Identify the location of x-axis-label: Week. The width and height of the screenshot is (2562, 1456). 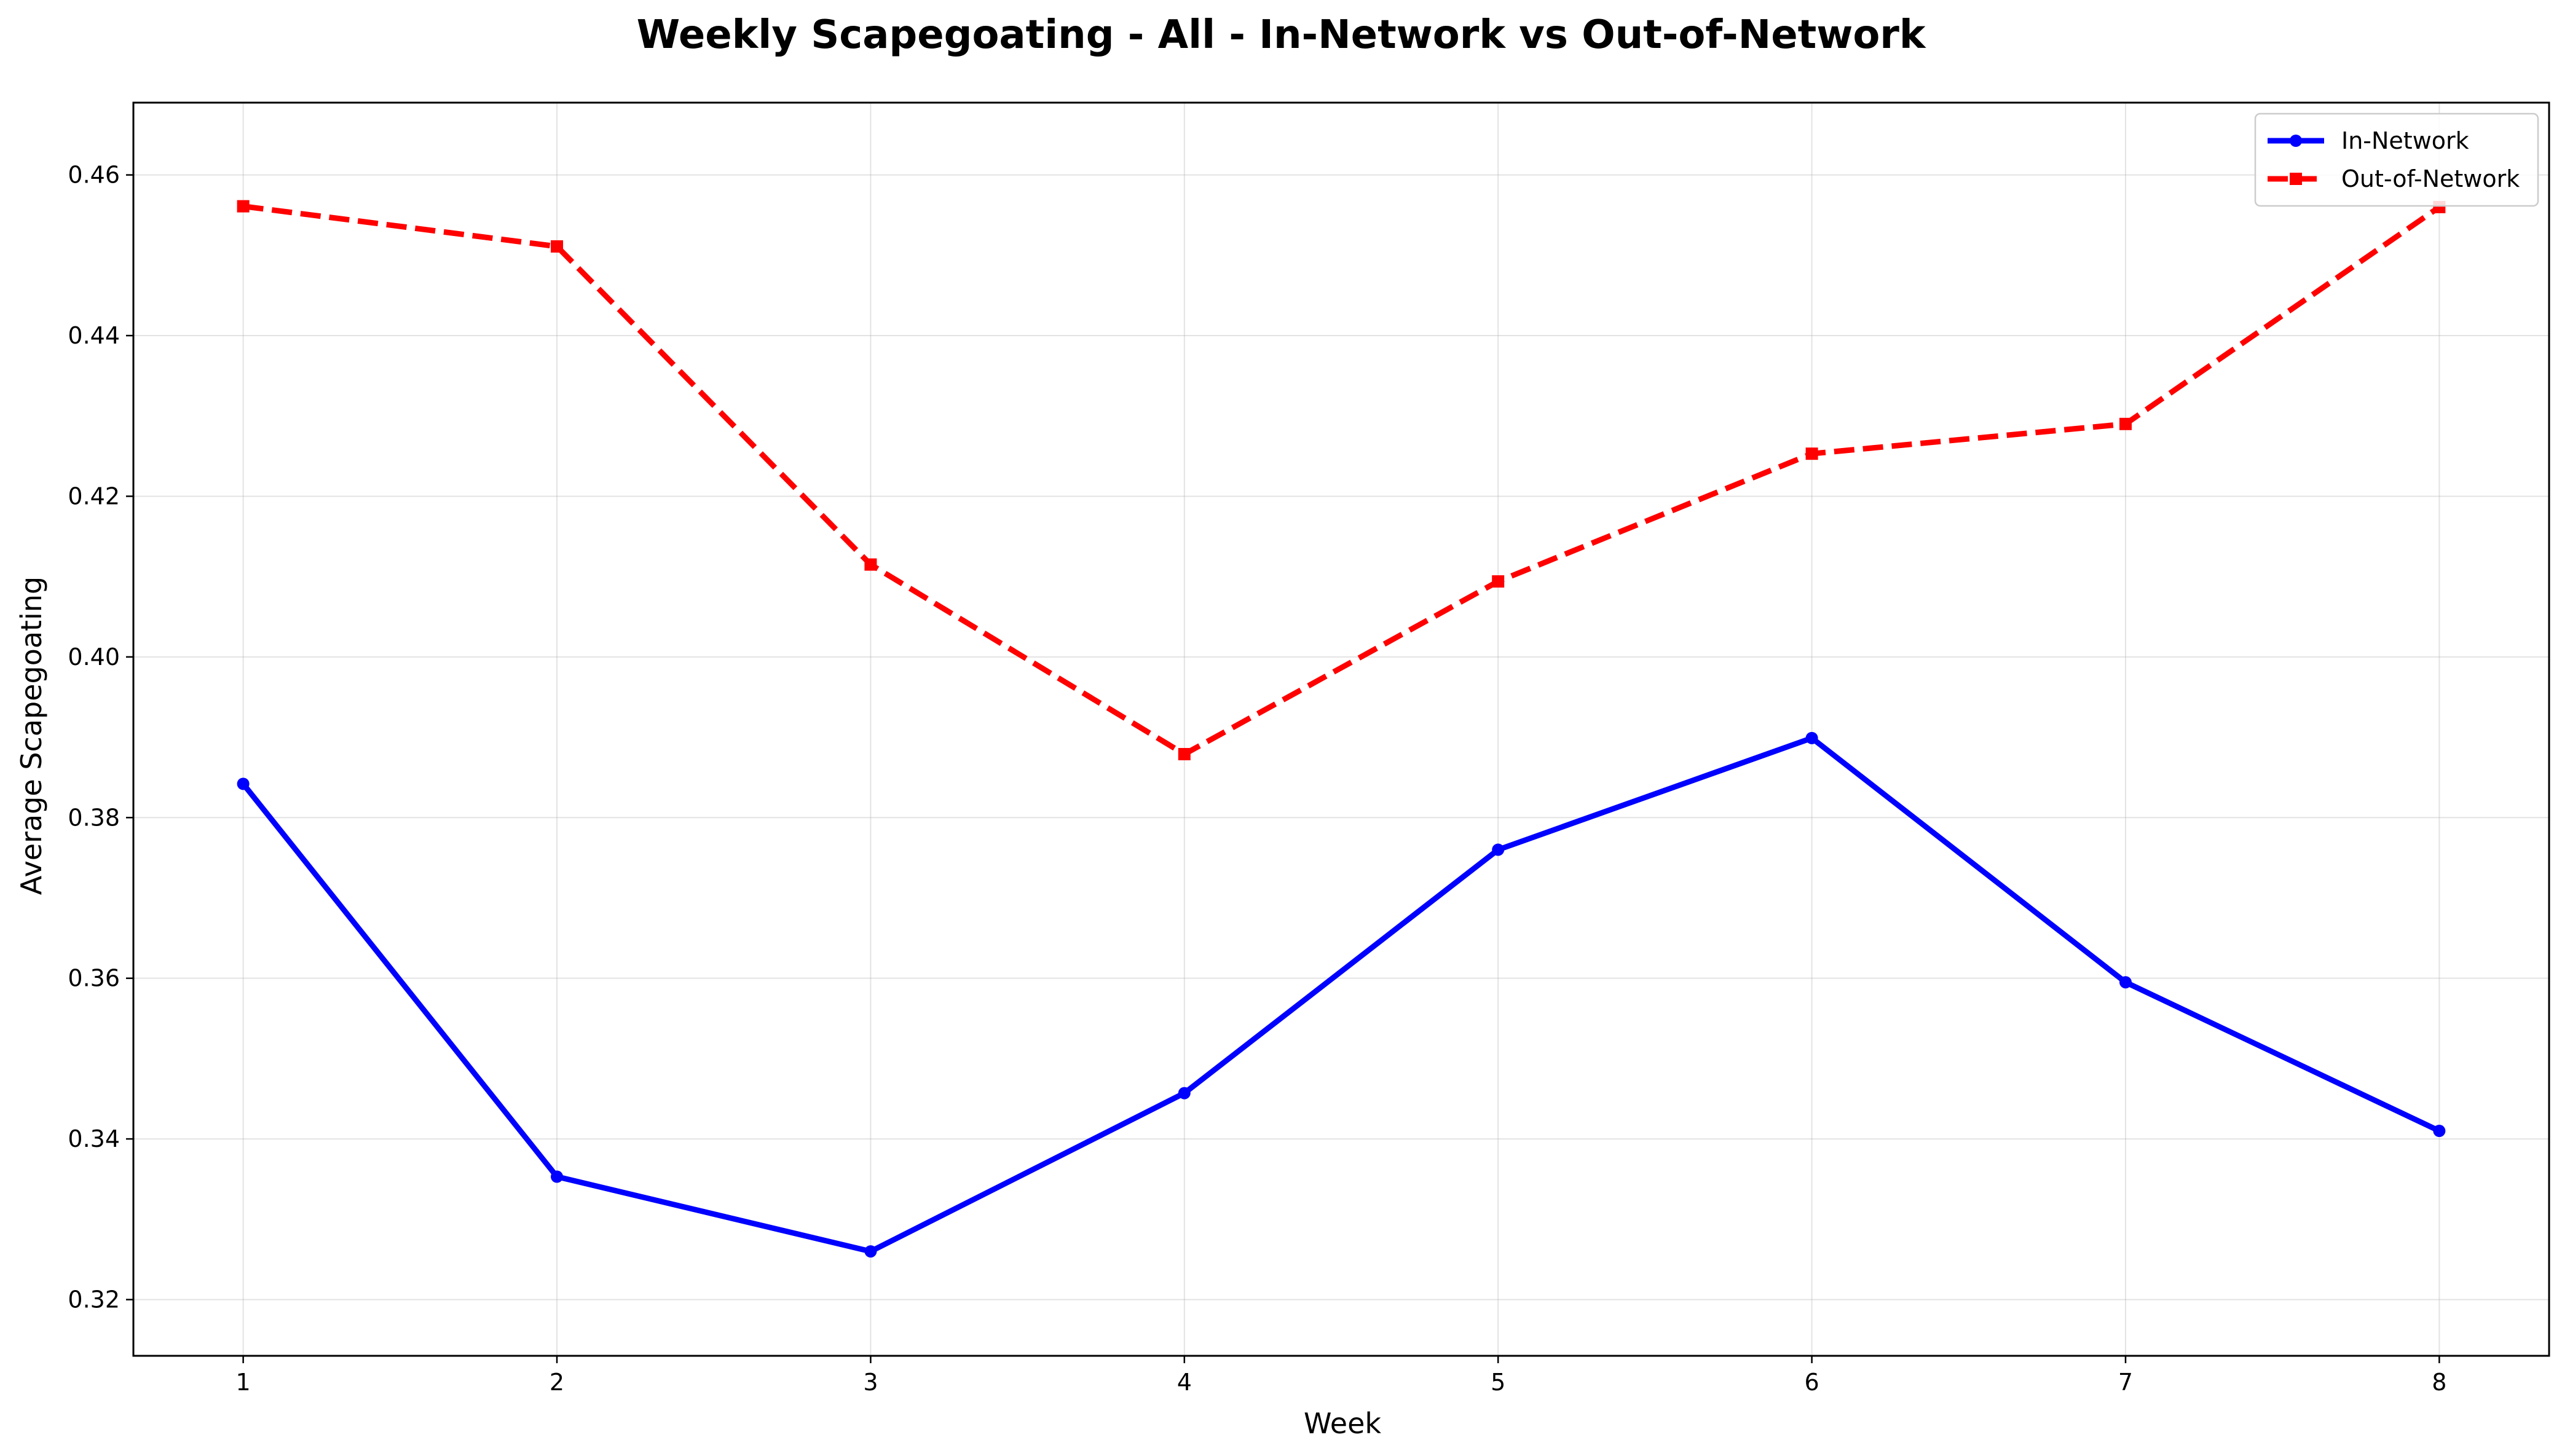
(1342, 1423).